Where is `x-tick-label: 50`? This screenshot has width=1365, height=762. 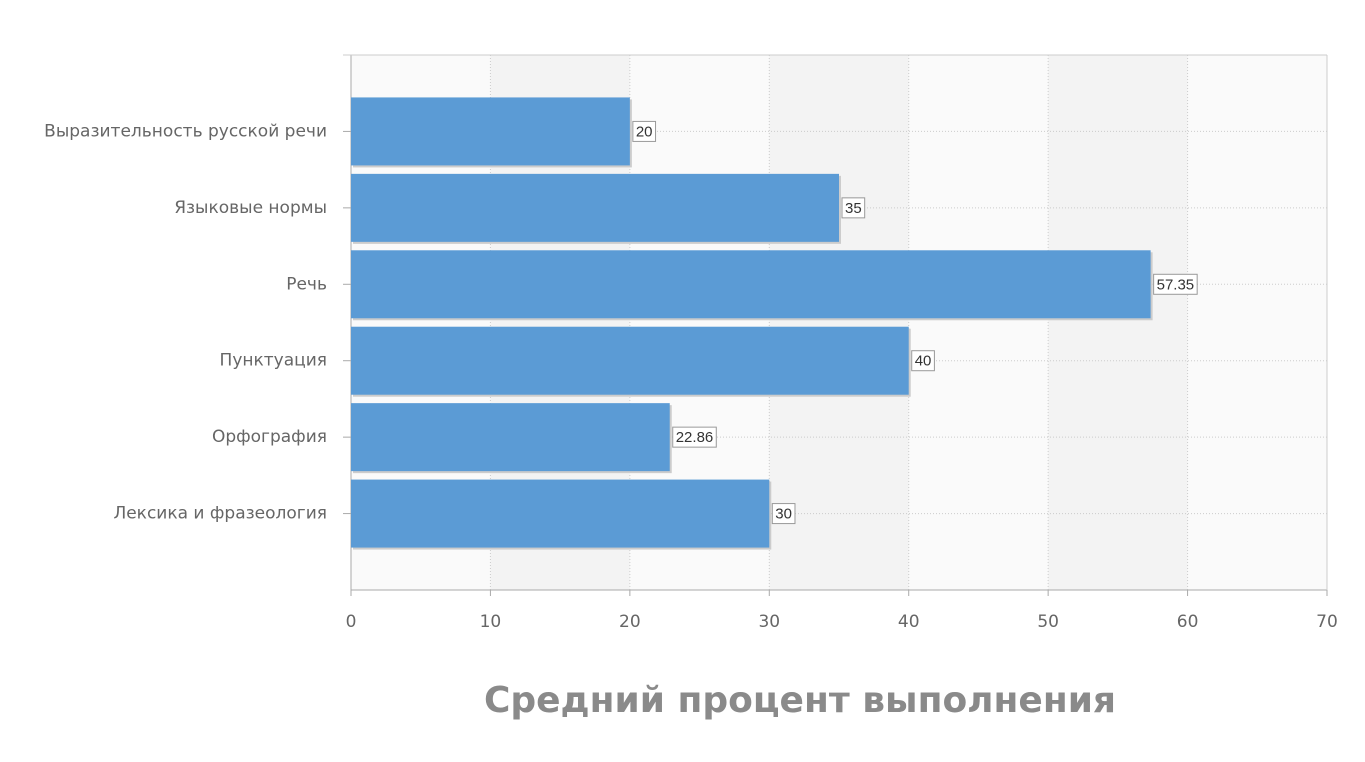 x-tick-label: 50 is located at coordinates (1048, 622).